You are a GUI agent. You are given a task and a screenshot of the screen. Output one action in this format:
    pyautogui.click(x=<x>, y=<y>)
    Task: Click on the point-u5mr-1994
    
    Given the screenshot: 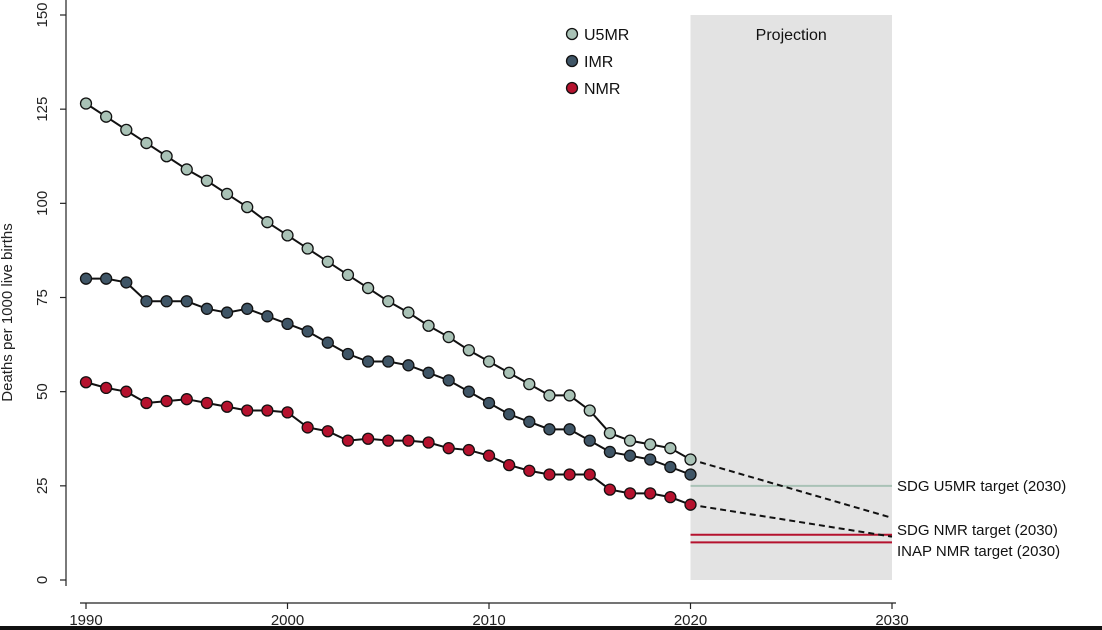 What is the action you would take?
    pyautogui.click(x=166, y=156)
    